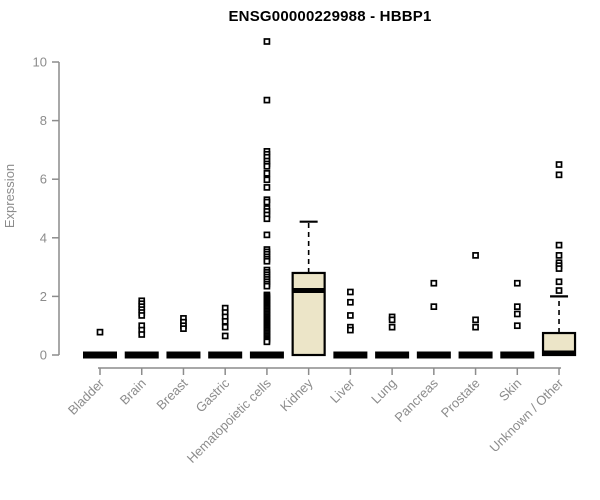 The height and width of the screenshot is (500, 600). I want to click on box-group-lung, so click(392, 336).